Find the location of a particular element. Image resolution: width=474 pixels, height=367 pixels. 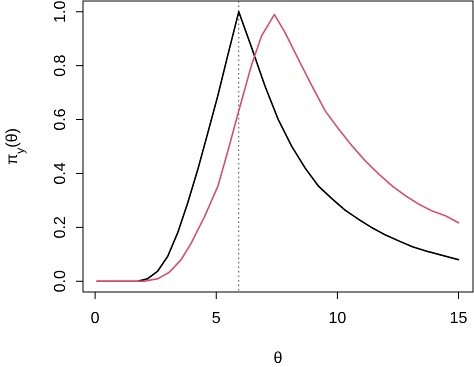

x-tick-label: 10 is located at coordinates (337, 318).